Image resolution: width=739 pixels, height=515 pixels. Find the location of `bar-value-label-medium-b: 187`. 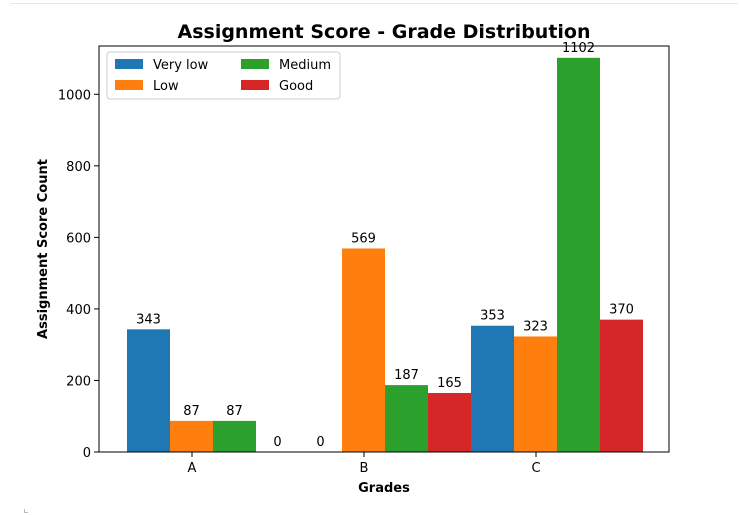

bar-value-label-medium-b: 187 is located at coordinates (406, 375).